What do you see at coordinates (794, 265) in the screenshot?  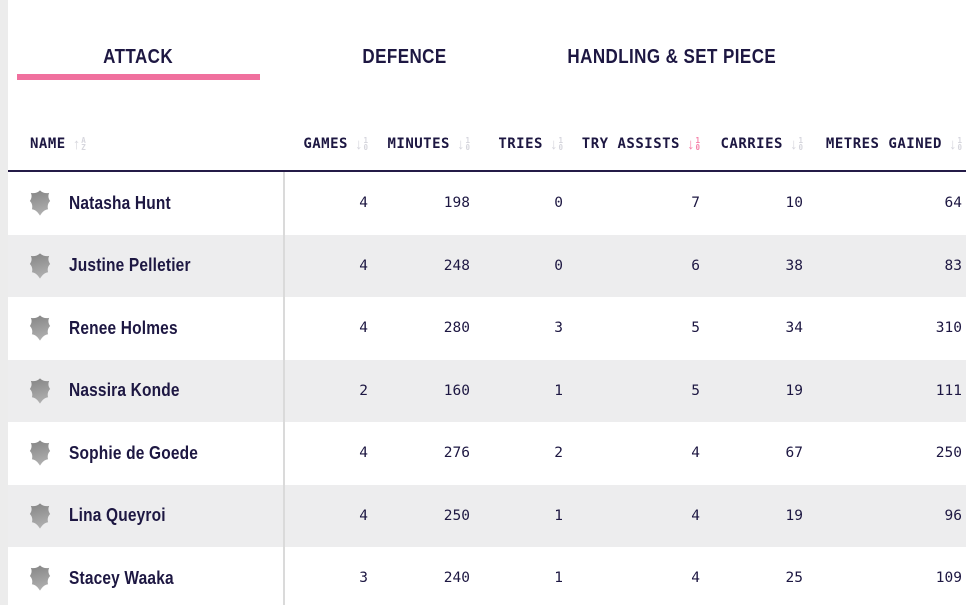 I see `stat-carries: 38` at bounding box center [794, 265].